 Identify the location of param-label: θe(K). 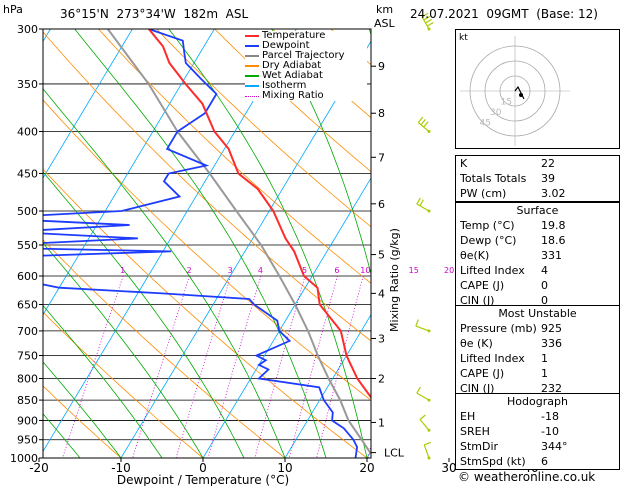
(475, 255).